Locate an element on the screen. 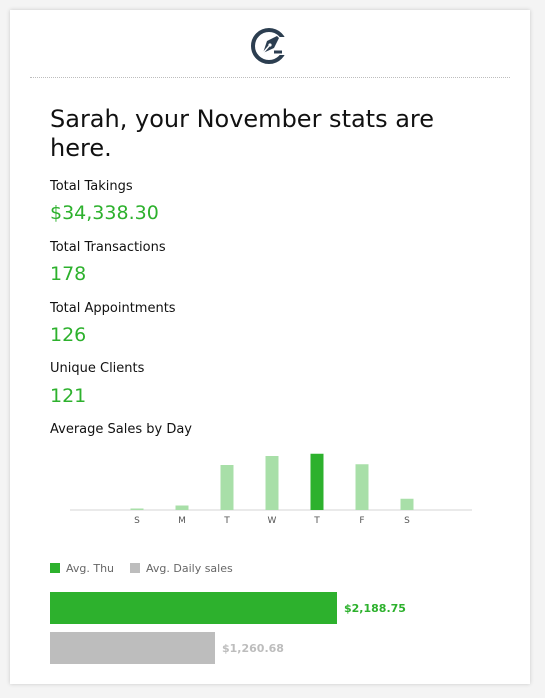  stat-value-unique-clients: 121 is located at coordinates (68, 396).